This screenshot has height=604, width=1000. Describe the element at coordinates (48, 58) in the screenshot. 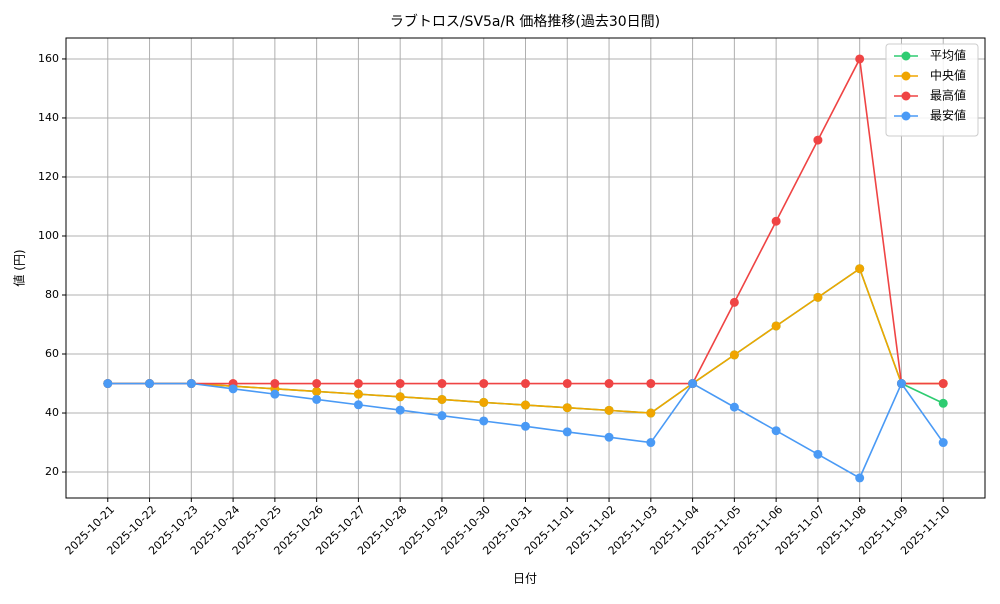

I see `y-tick-label: 160` at that location.